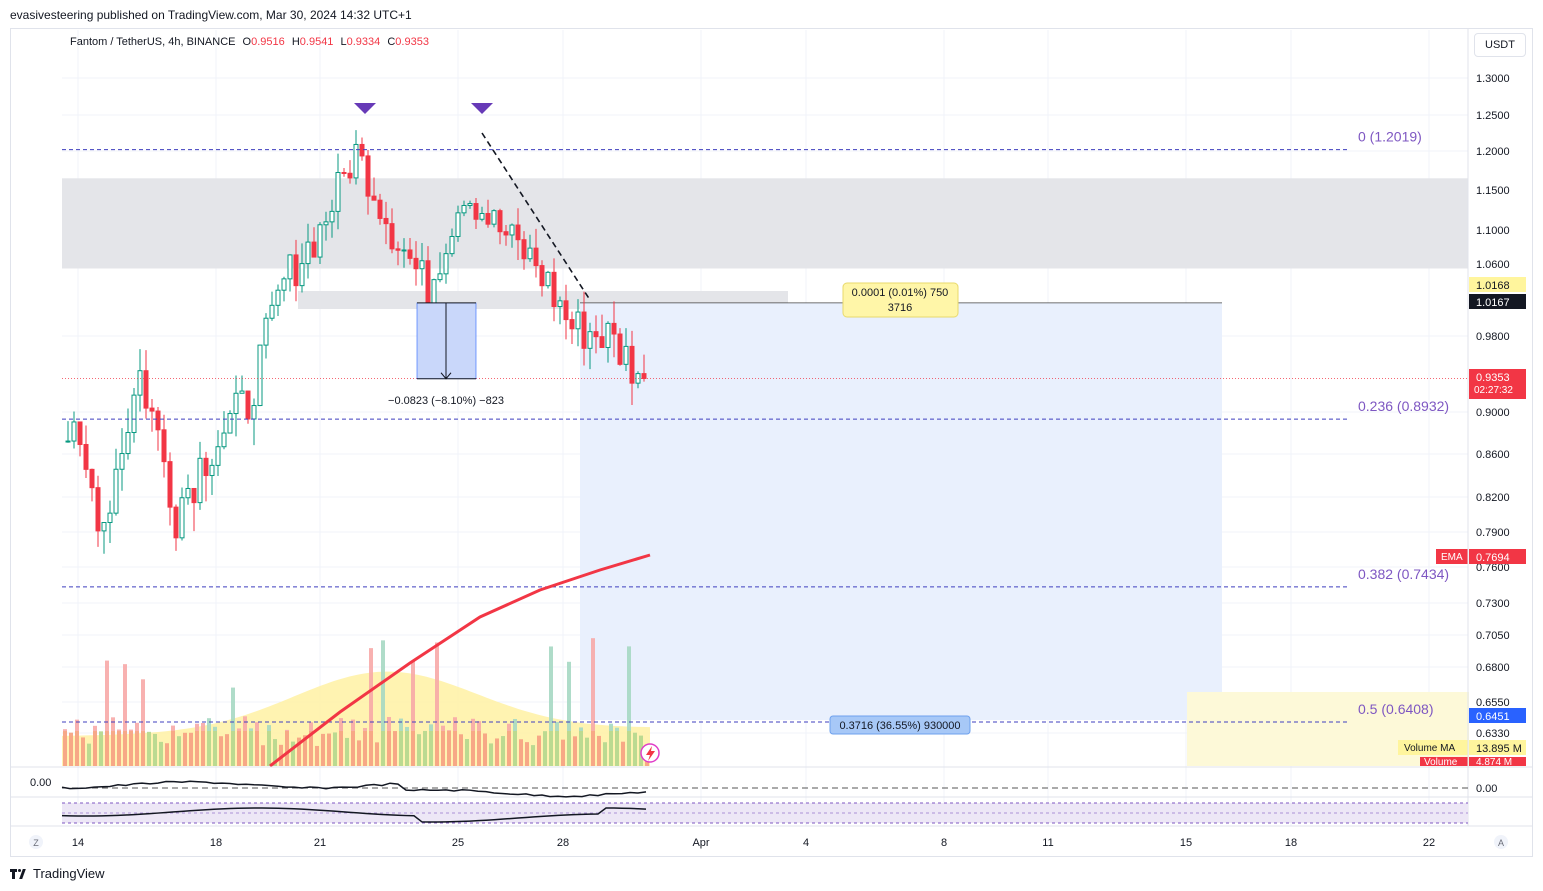 The image size is (1543, 891). I want to click on measure-flat-box, so click(900, 300).